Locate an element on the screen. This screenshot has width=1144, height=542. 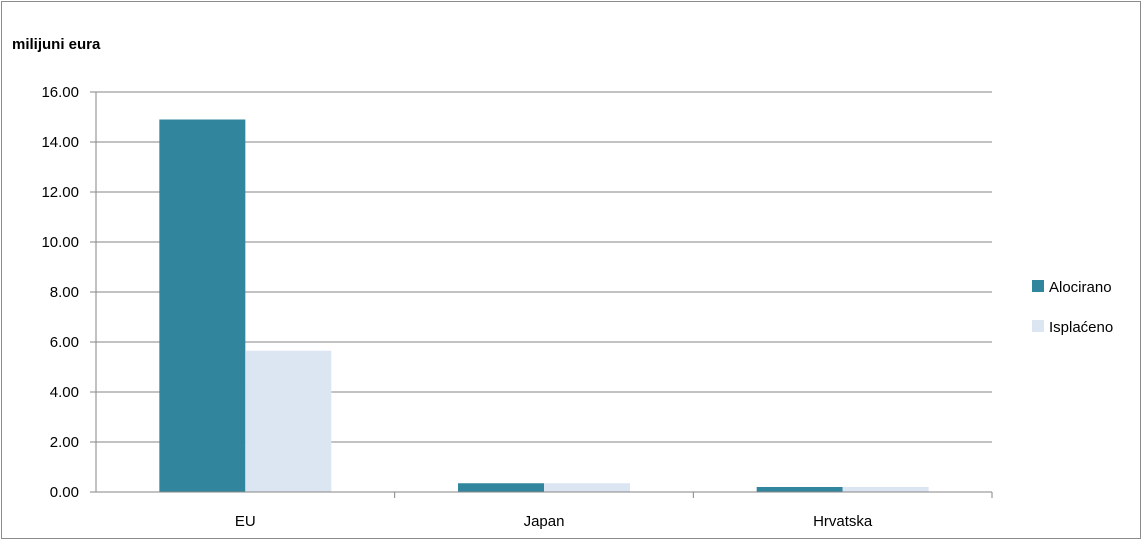
bar-isplaeno-japan is located at coordinates (587, 487).